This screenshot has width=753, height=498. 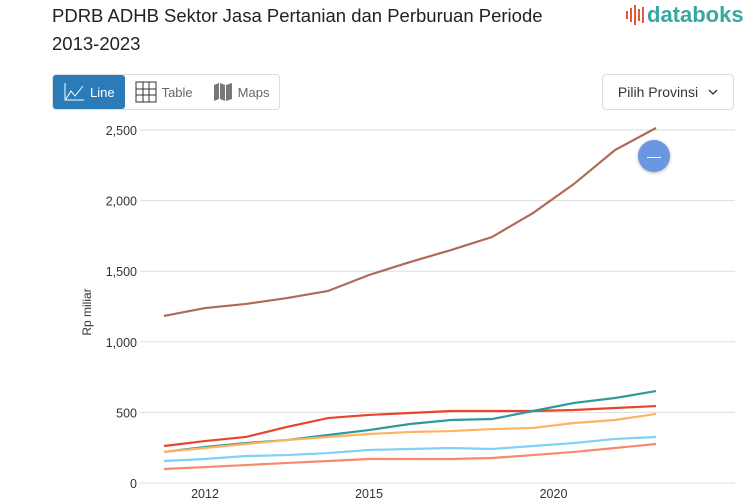 What do you see at coordinates (102, 92) in the screenshot?
I see `tab-line-label: Line` at bounding box center [102, 92].